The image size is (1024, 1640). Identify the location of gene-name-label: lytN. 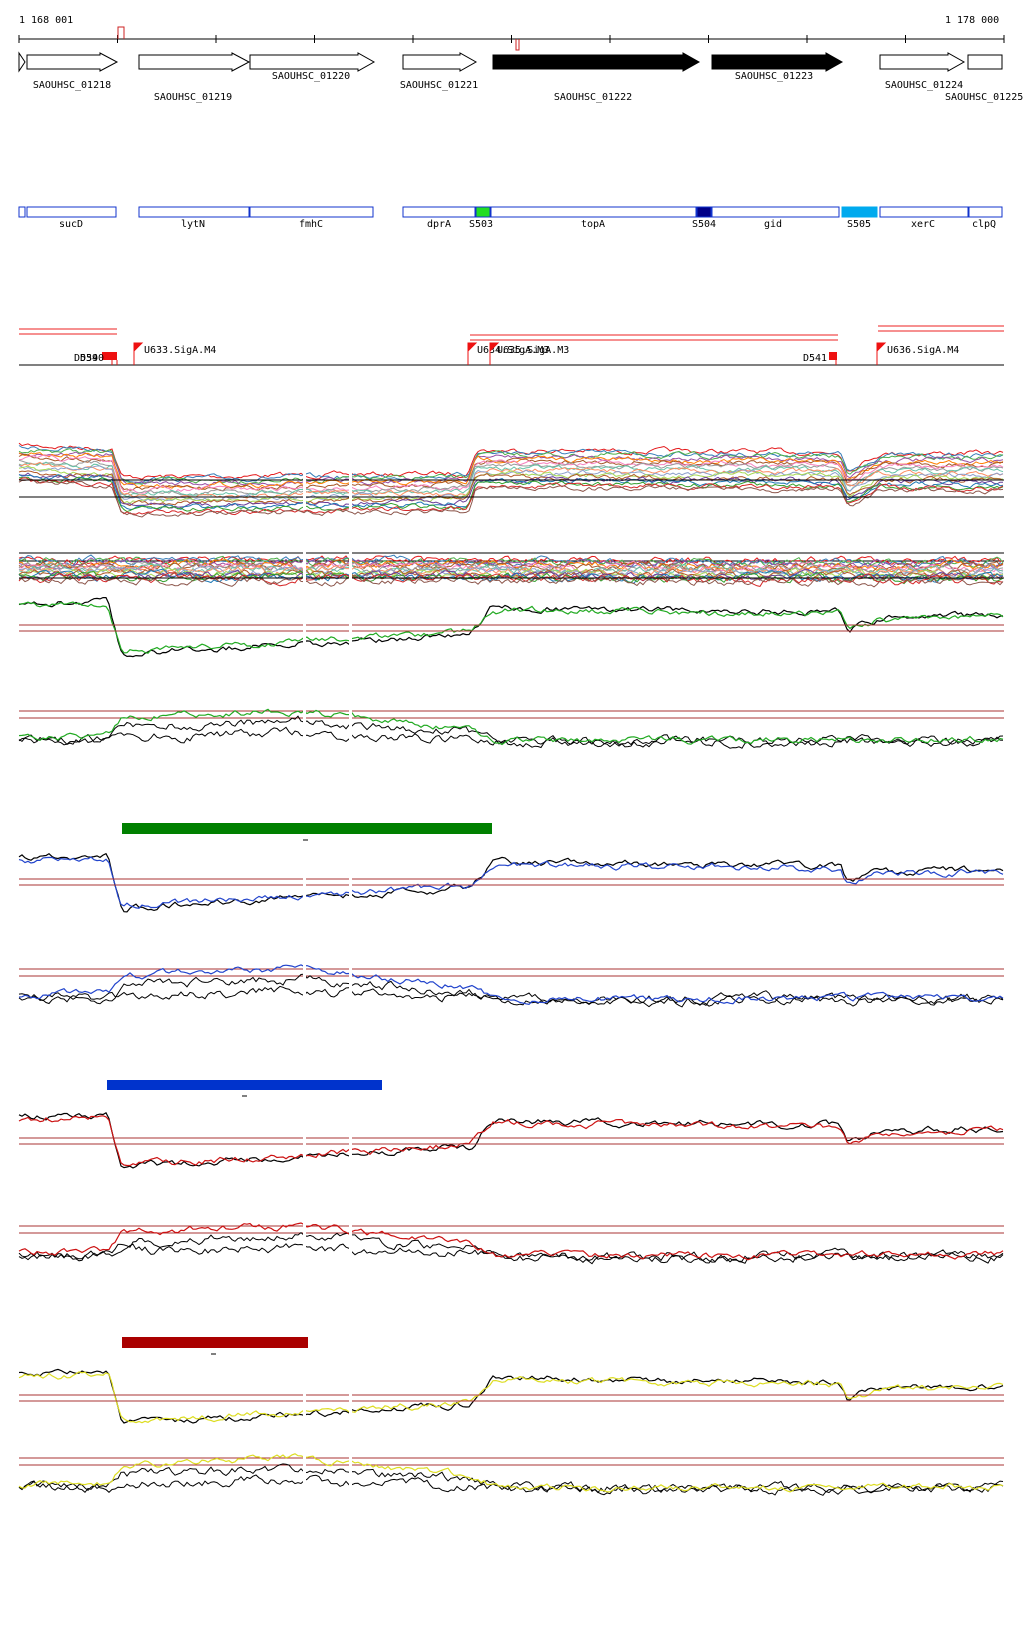
(193, 224).